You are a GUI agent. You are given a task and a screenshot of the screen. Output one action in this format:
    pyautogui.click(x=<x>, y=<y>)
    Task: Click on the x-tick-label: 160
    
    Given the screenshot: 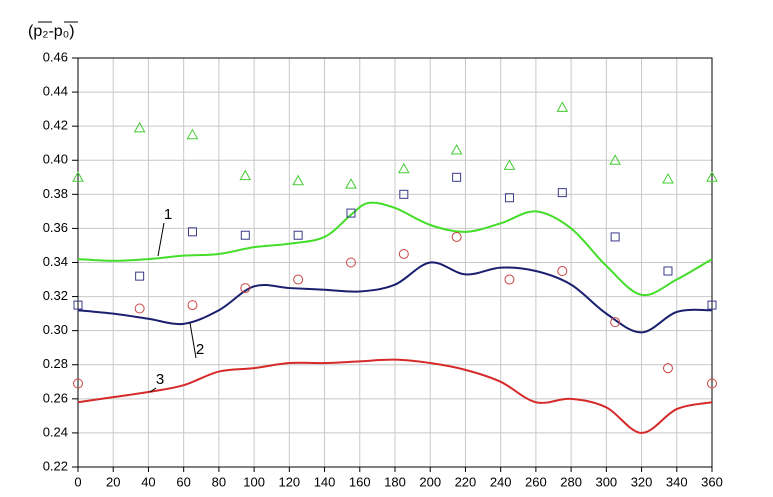 What is the action you would take?
    pyautogui.click(x=360, y=481)
    